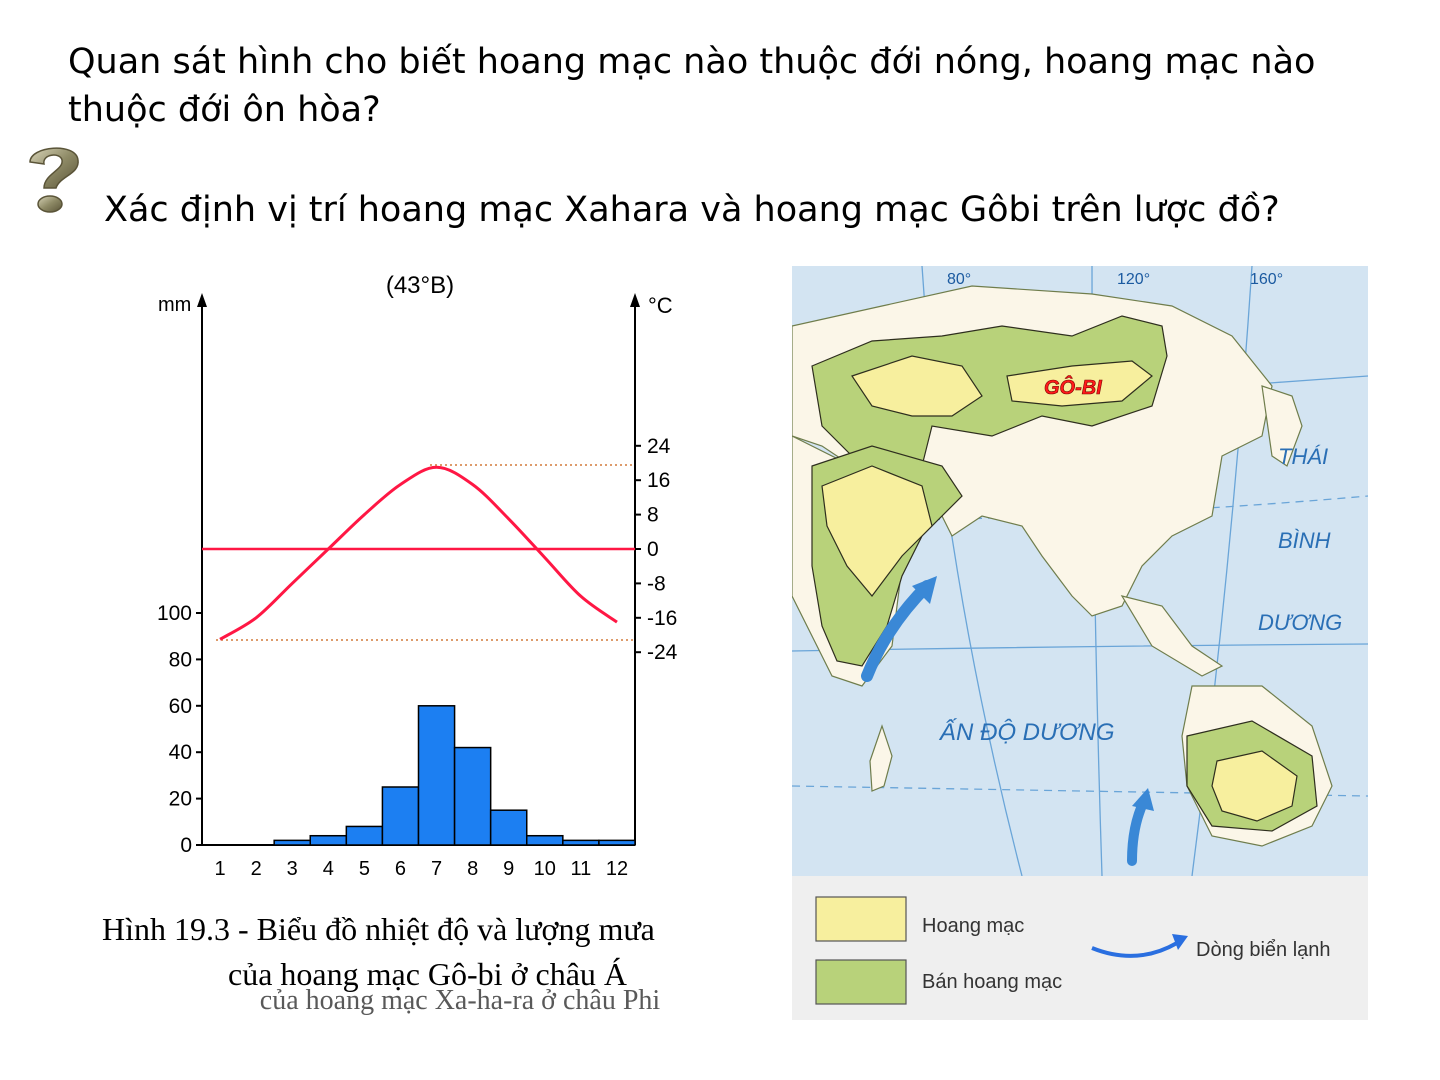 The height and width of the screenshot is (1080, 1440). Describe the element at coordinates (1263, 950) in the screenshot. I see `legend-cold-current-label: Dòng biển lạnh` at that location.